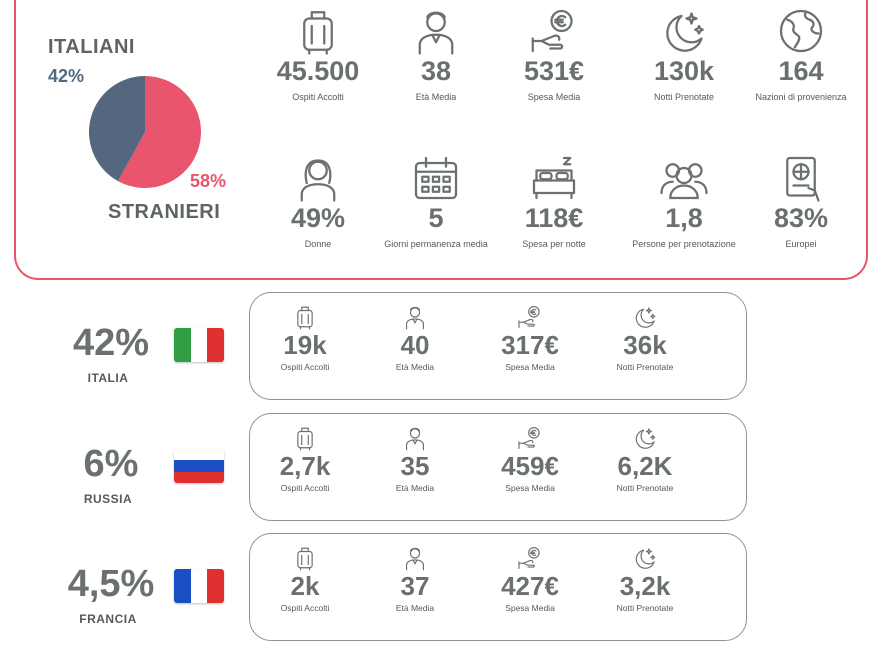 This screenshot has width=871, height=653. Describe the element at coordinates (801, 71) in the screenshot. I see `stat-value: 164` at that location.